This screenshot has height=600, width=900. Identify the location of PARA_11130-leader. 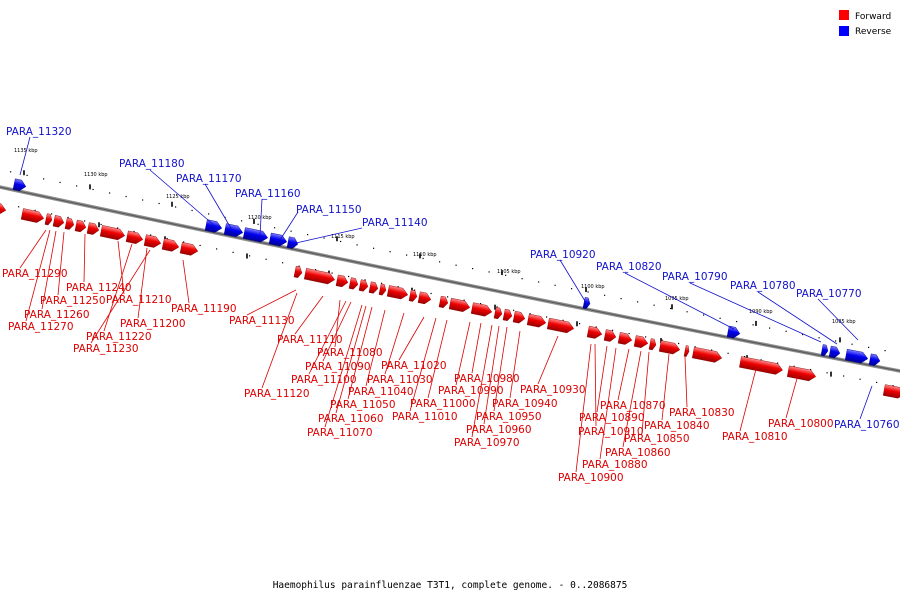
(271, 302).